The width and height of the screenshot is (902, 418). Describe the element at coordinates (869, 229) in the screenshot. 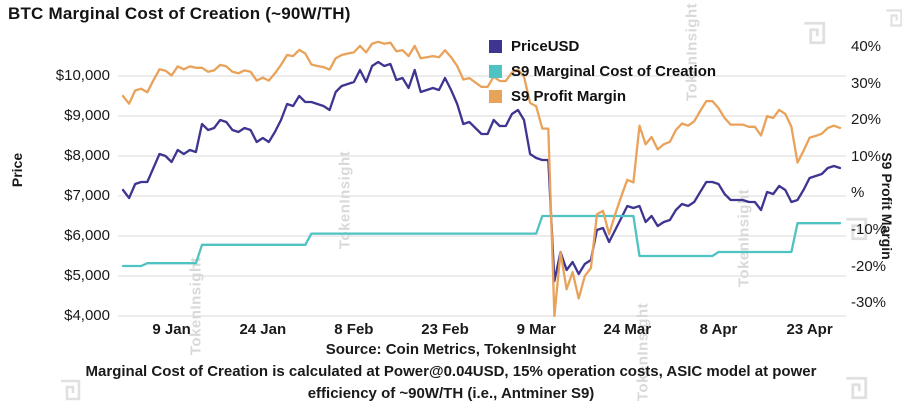

I see `margin-axis-tick: -10%` at that location.